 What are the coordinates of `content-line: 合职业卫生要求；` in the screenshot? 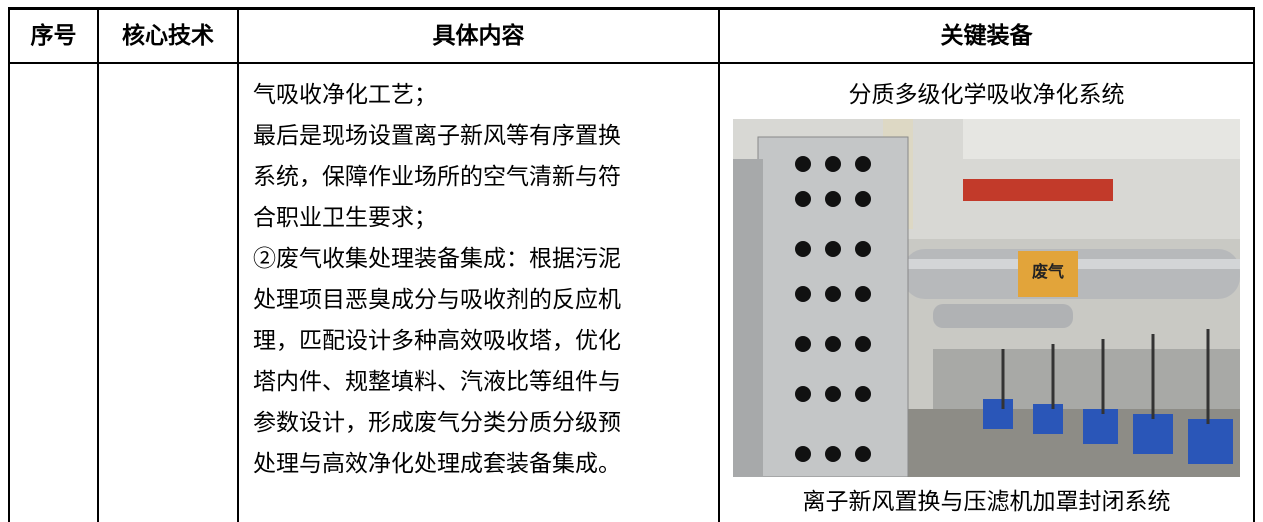 It's located at (345, 218).